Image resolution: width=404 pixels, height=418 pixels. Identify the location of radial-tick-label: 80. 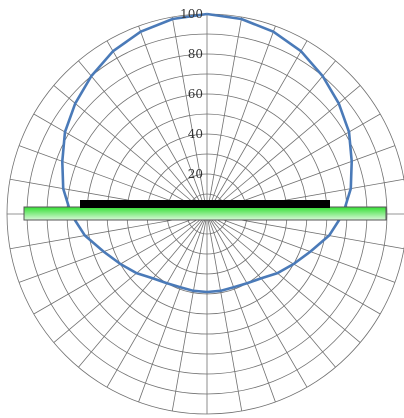
(195, 54).